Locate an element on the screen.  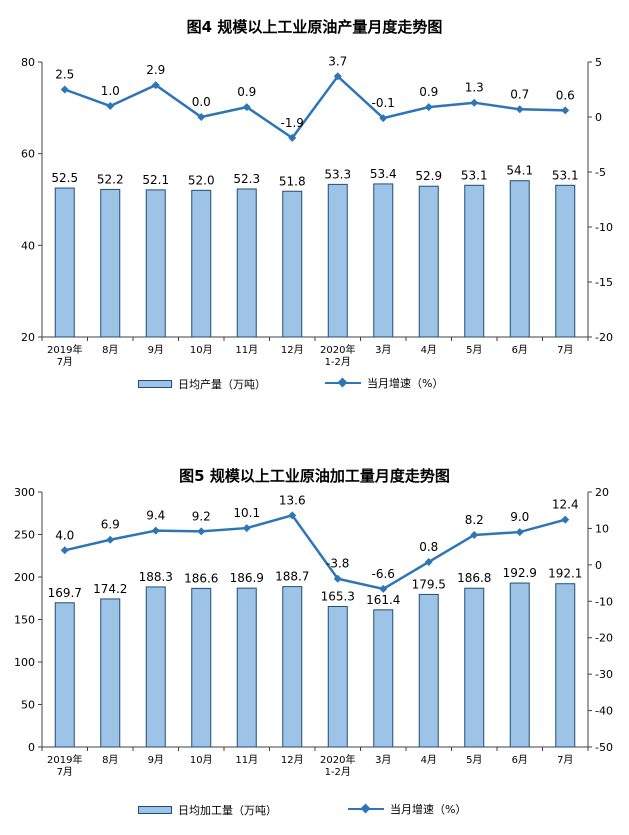
legend-bar-series: 日均加工量（万吨） is located at coordinates (207, 810).